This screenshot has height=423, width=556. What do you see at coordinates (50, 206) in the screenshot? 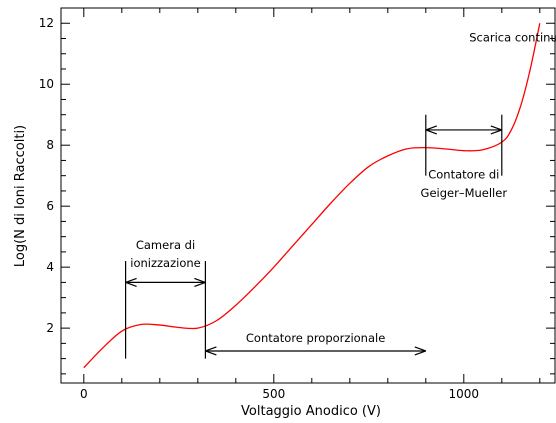
I see `y-tick-label: 6` at bounding box center [50, 206].